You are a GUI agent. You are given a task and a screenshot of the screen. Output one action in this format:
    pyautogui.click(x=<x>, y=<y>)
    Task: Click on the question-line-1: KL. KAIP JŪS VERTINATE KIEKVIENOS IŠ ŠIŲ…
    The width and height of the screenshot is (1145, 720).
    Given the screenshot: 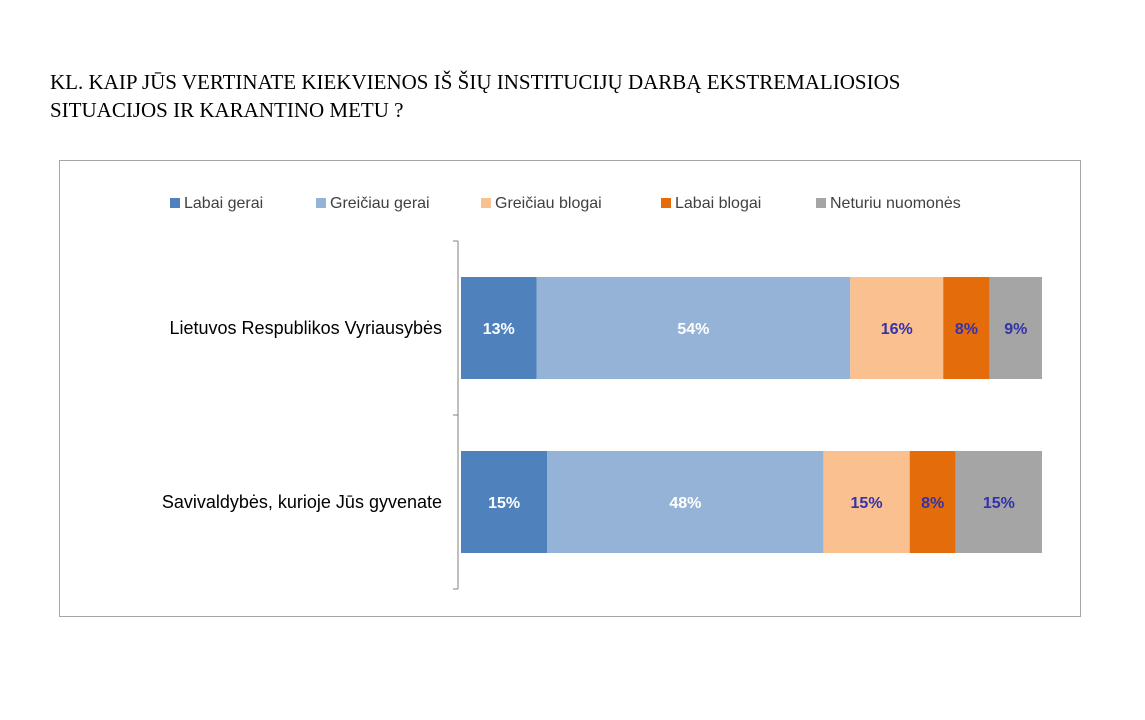 What is the action you would take?
    pyautogui.click(x=475, y=82)
    